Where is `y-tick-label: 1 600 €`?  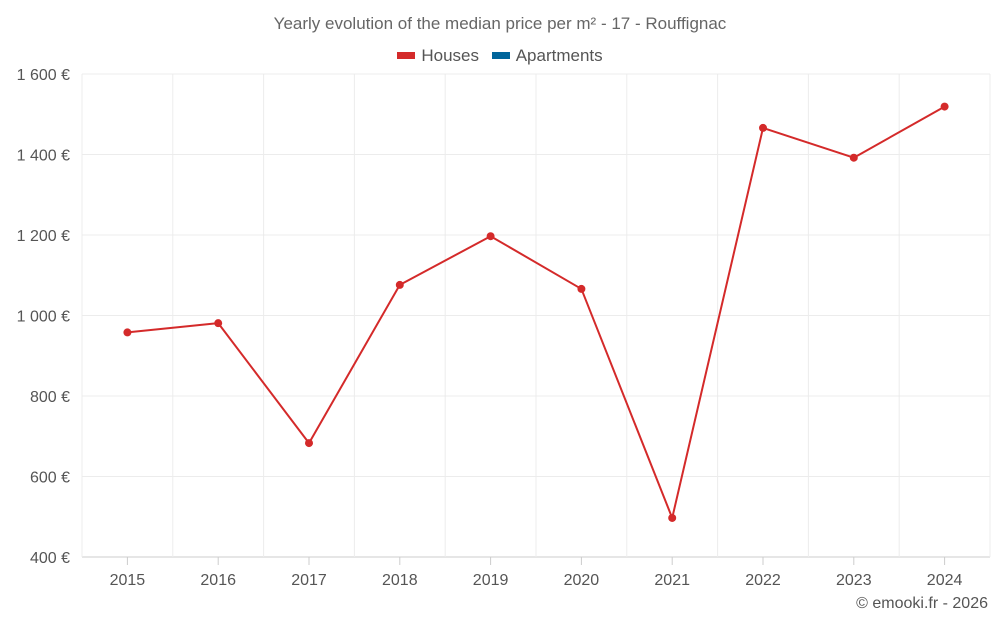
y-tick-label: 1 600 € is located at coordinates (43, 75).